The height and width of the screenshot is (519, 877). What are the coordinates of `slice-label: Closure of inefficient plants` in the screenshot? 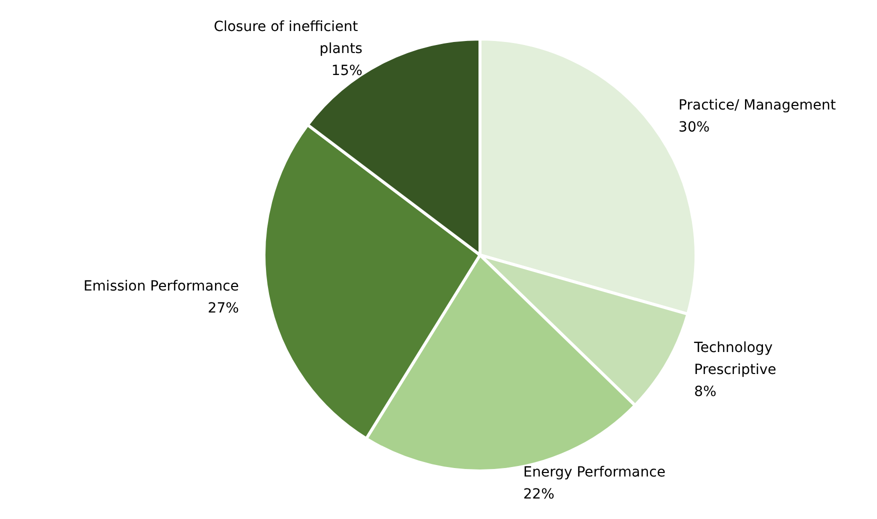 It's located at (288, 38).